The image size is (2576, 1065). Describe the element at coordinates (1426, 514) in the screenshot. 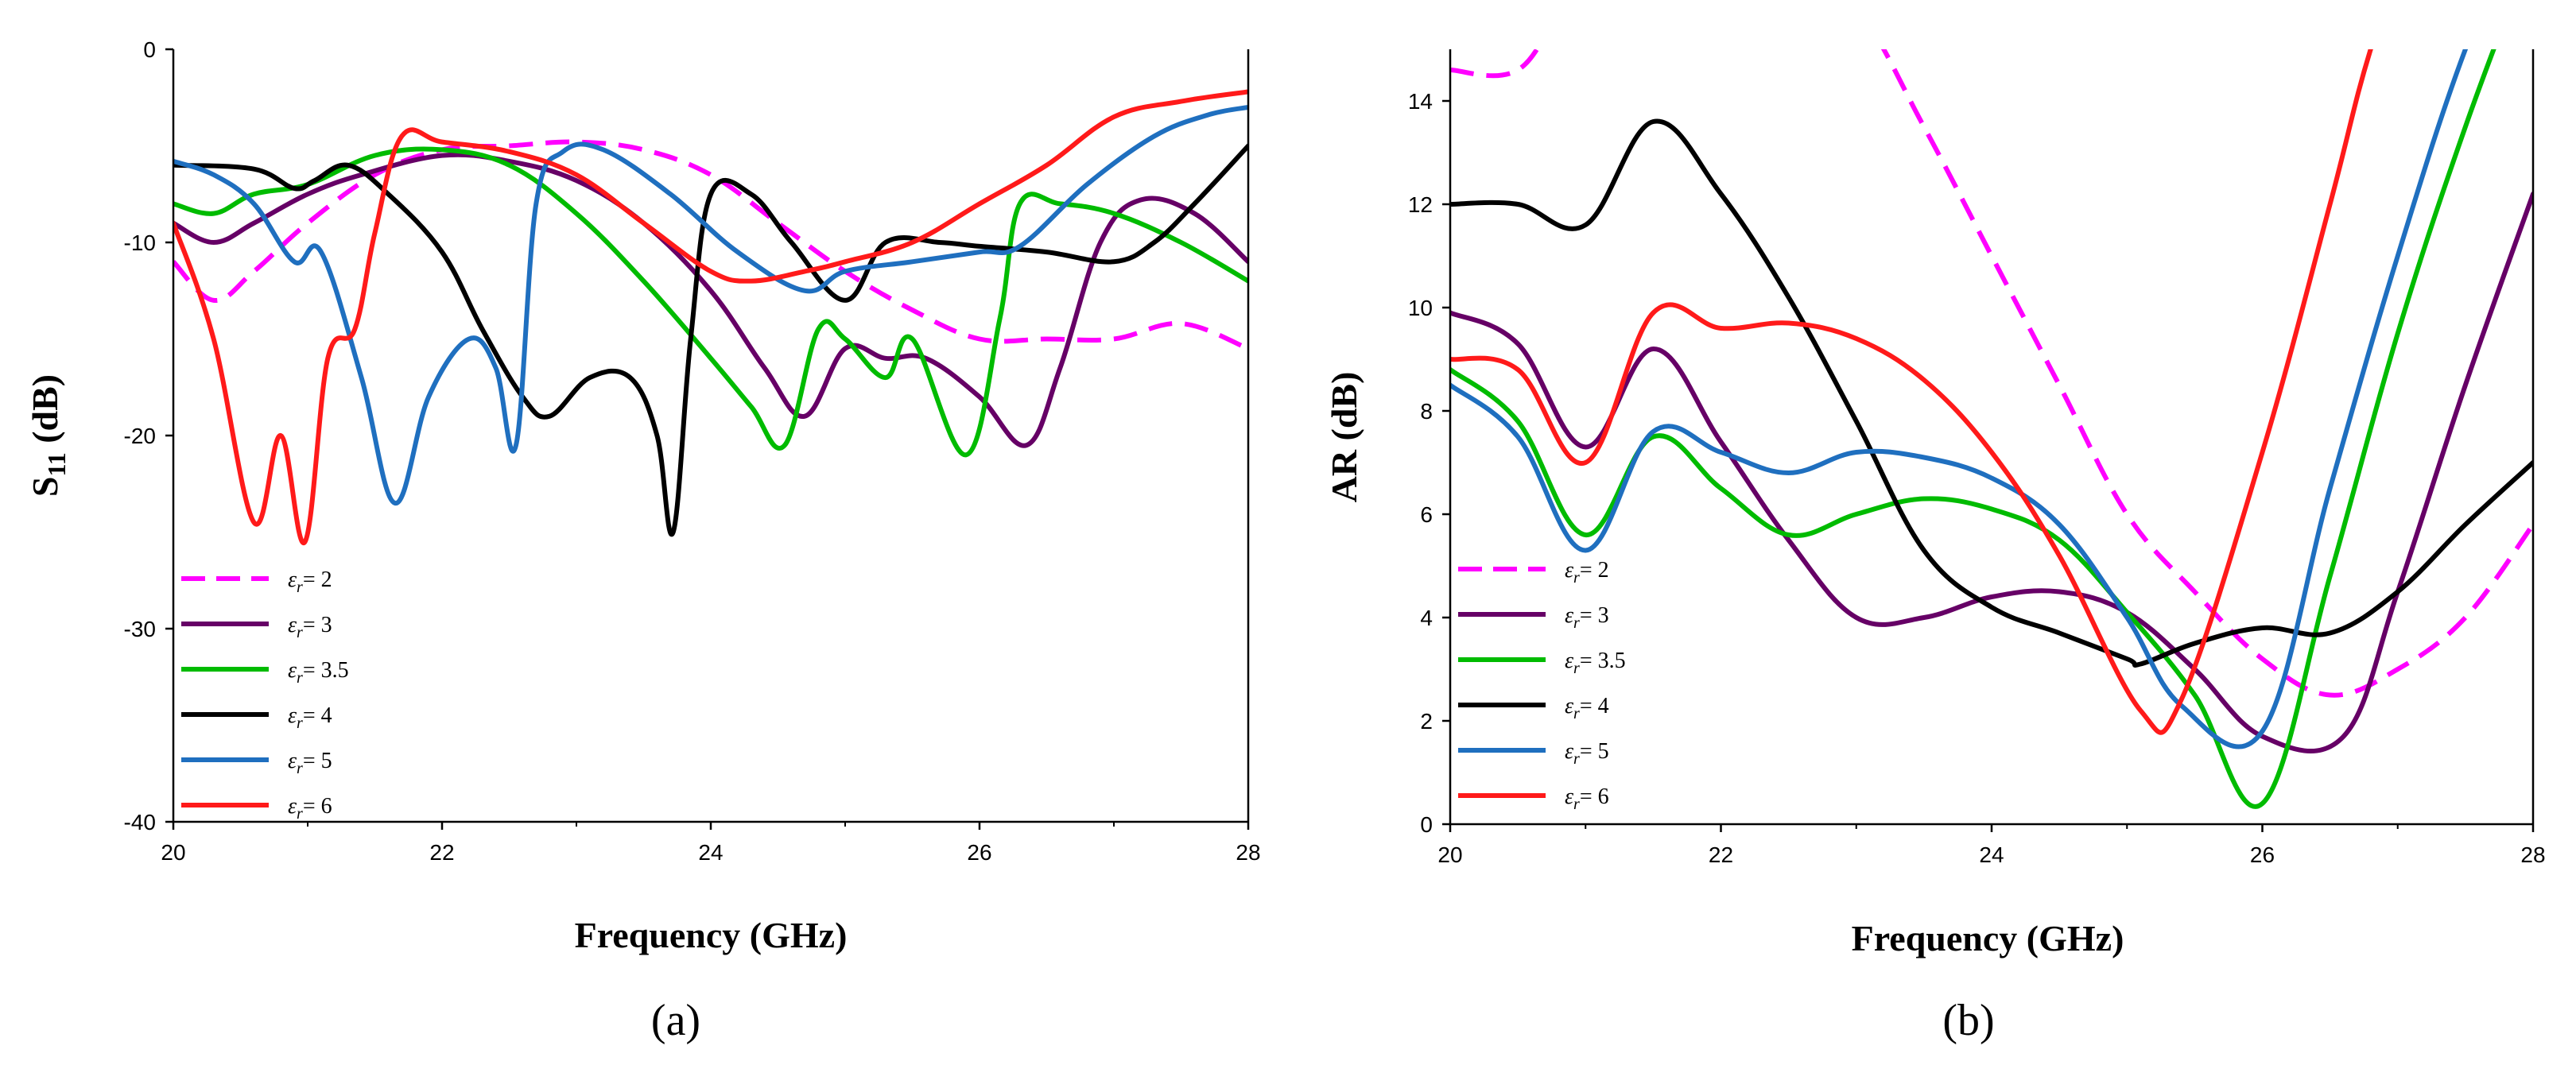

I see `panel-b-y-tick-label: 6` at that location.